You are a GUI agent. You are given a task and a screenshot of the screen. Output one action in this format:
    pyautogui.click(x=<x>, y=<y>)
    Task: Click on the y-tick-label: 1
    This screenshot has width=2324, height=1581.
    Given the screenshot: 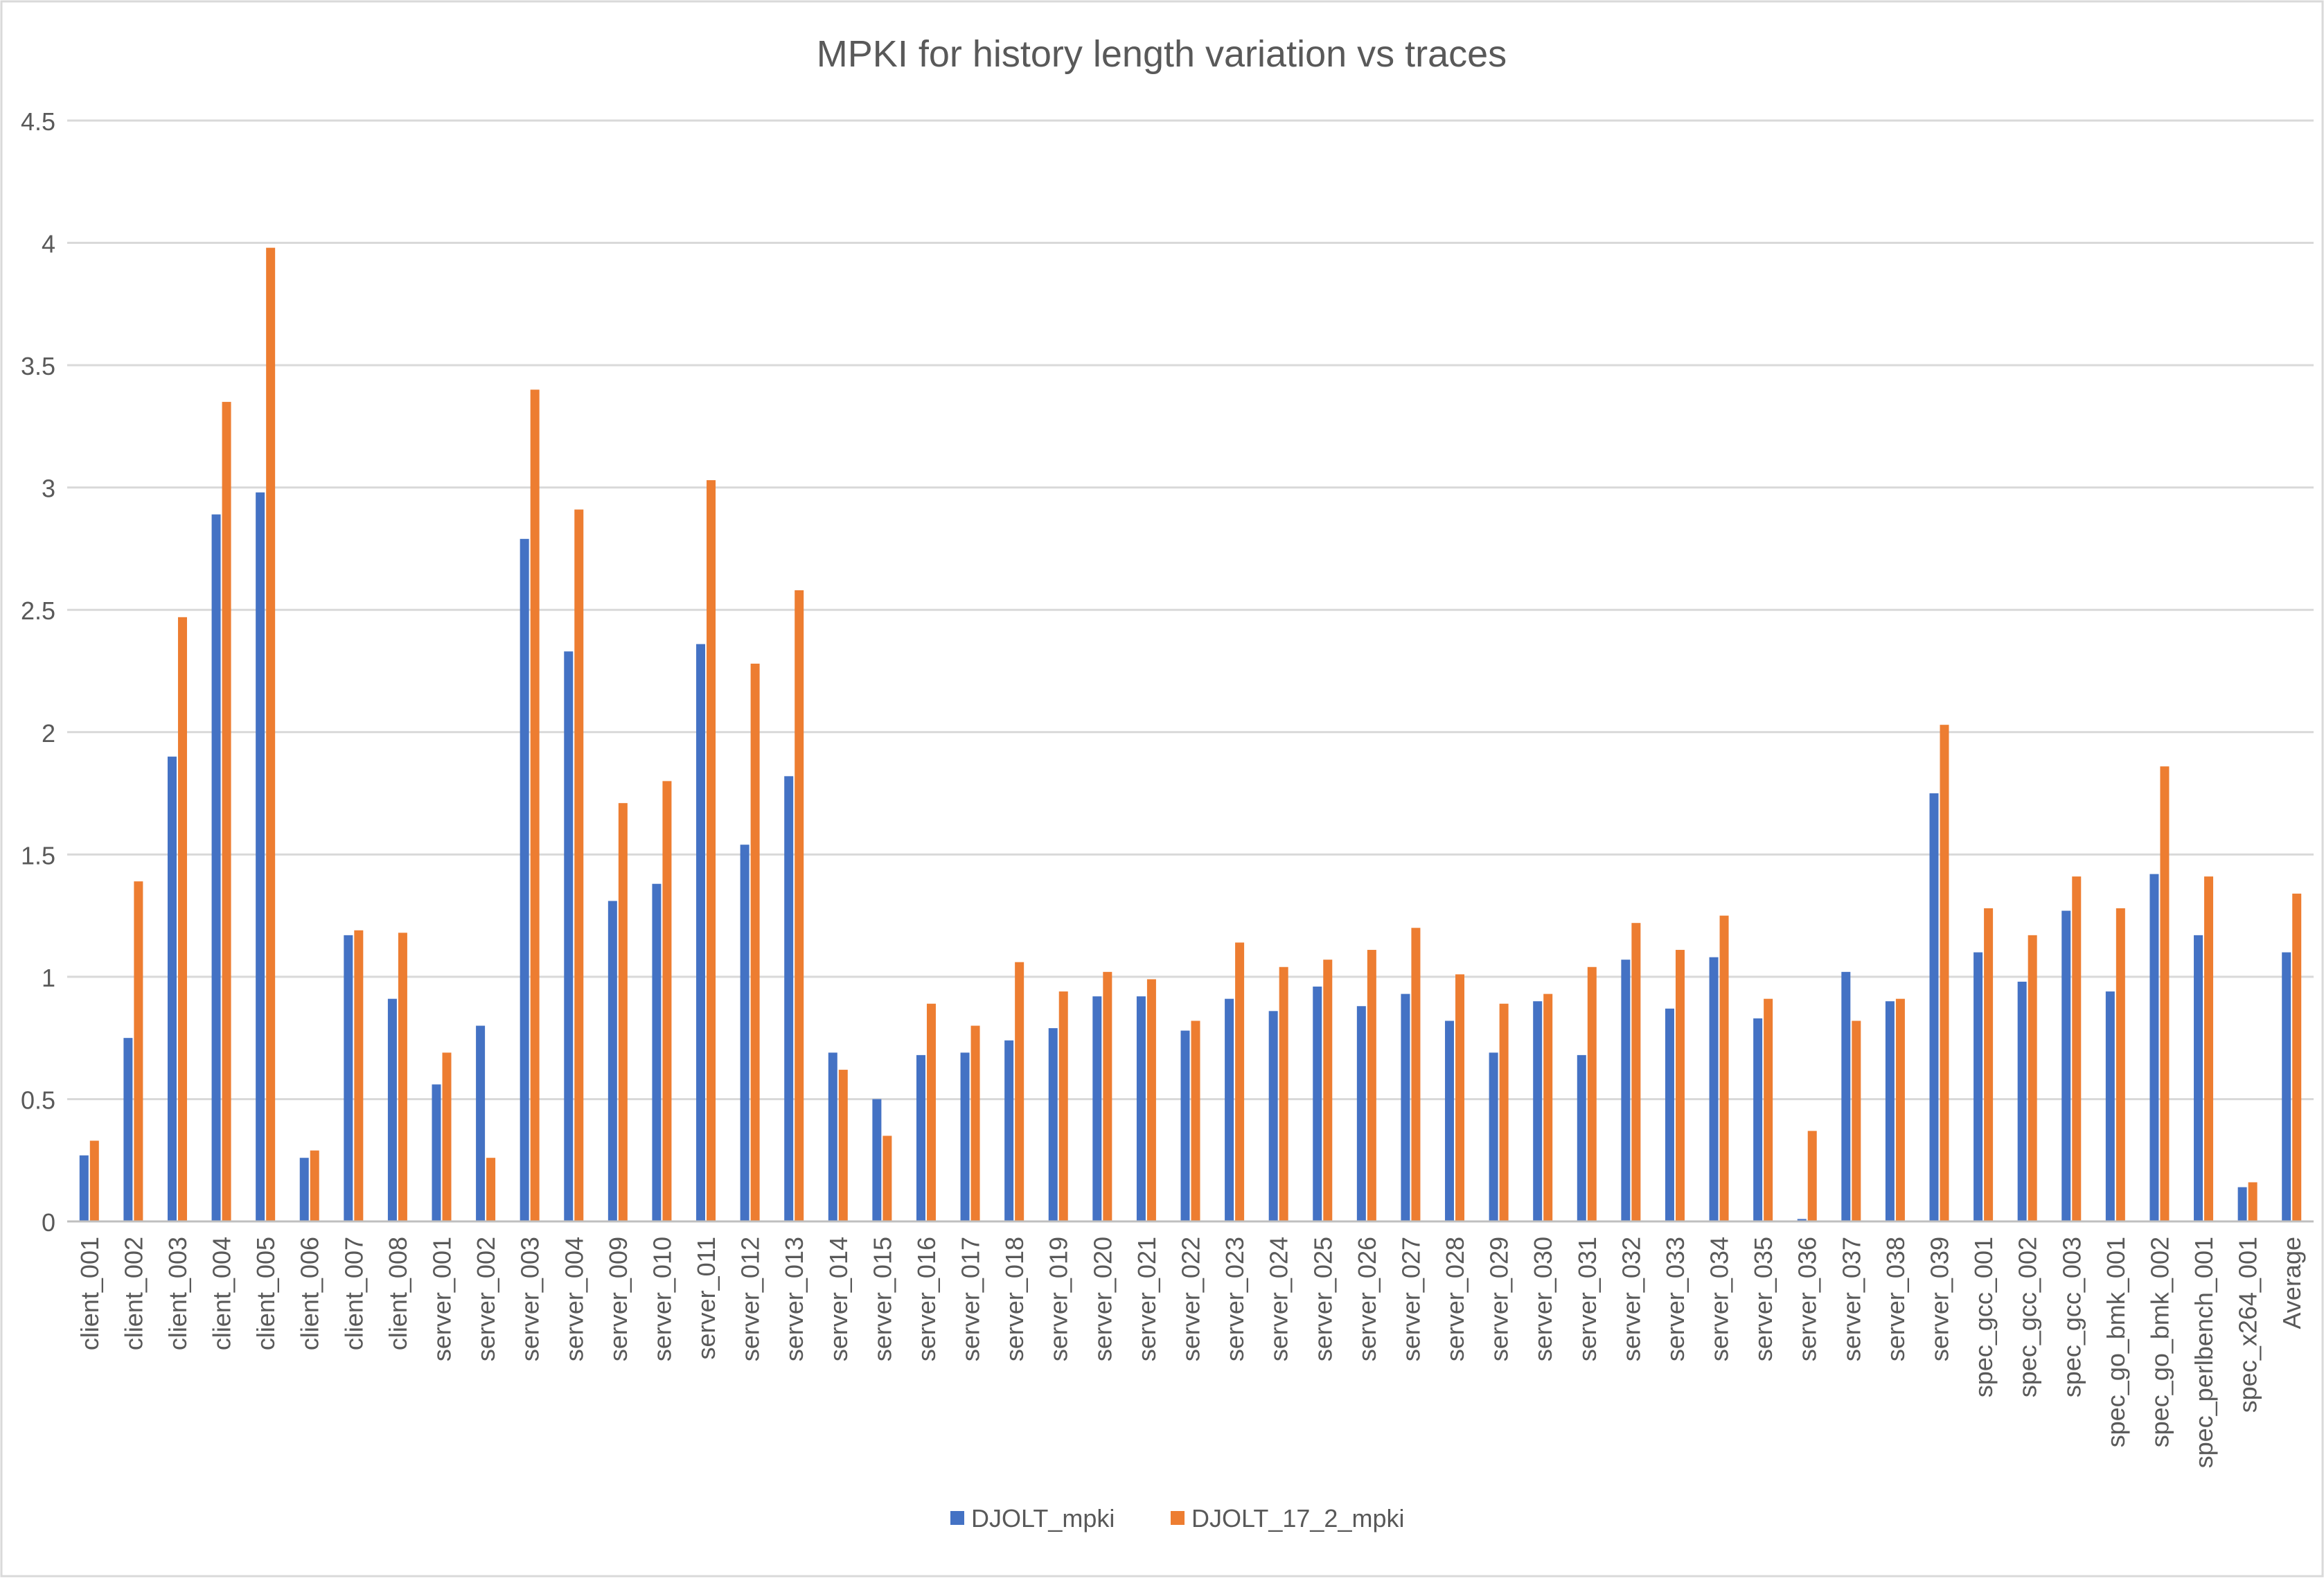 What is the action you would take?
    pyautogui.click(x=48, y=978)
    